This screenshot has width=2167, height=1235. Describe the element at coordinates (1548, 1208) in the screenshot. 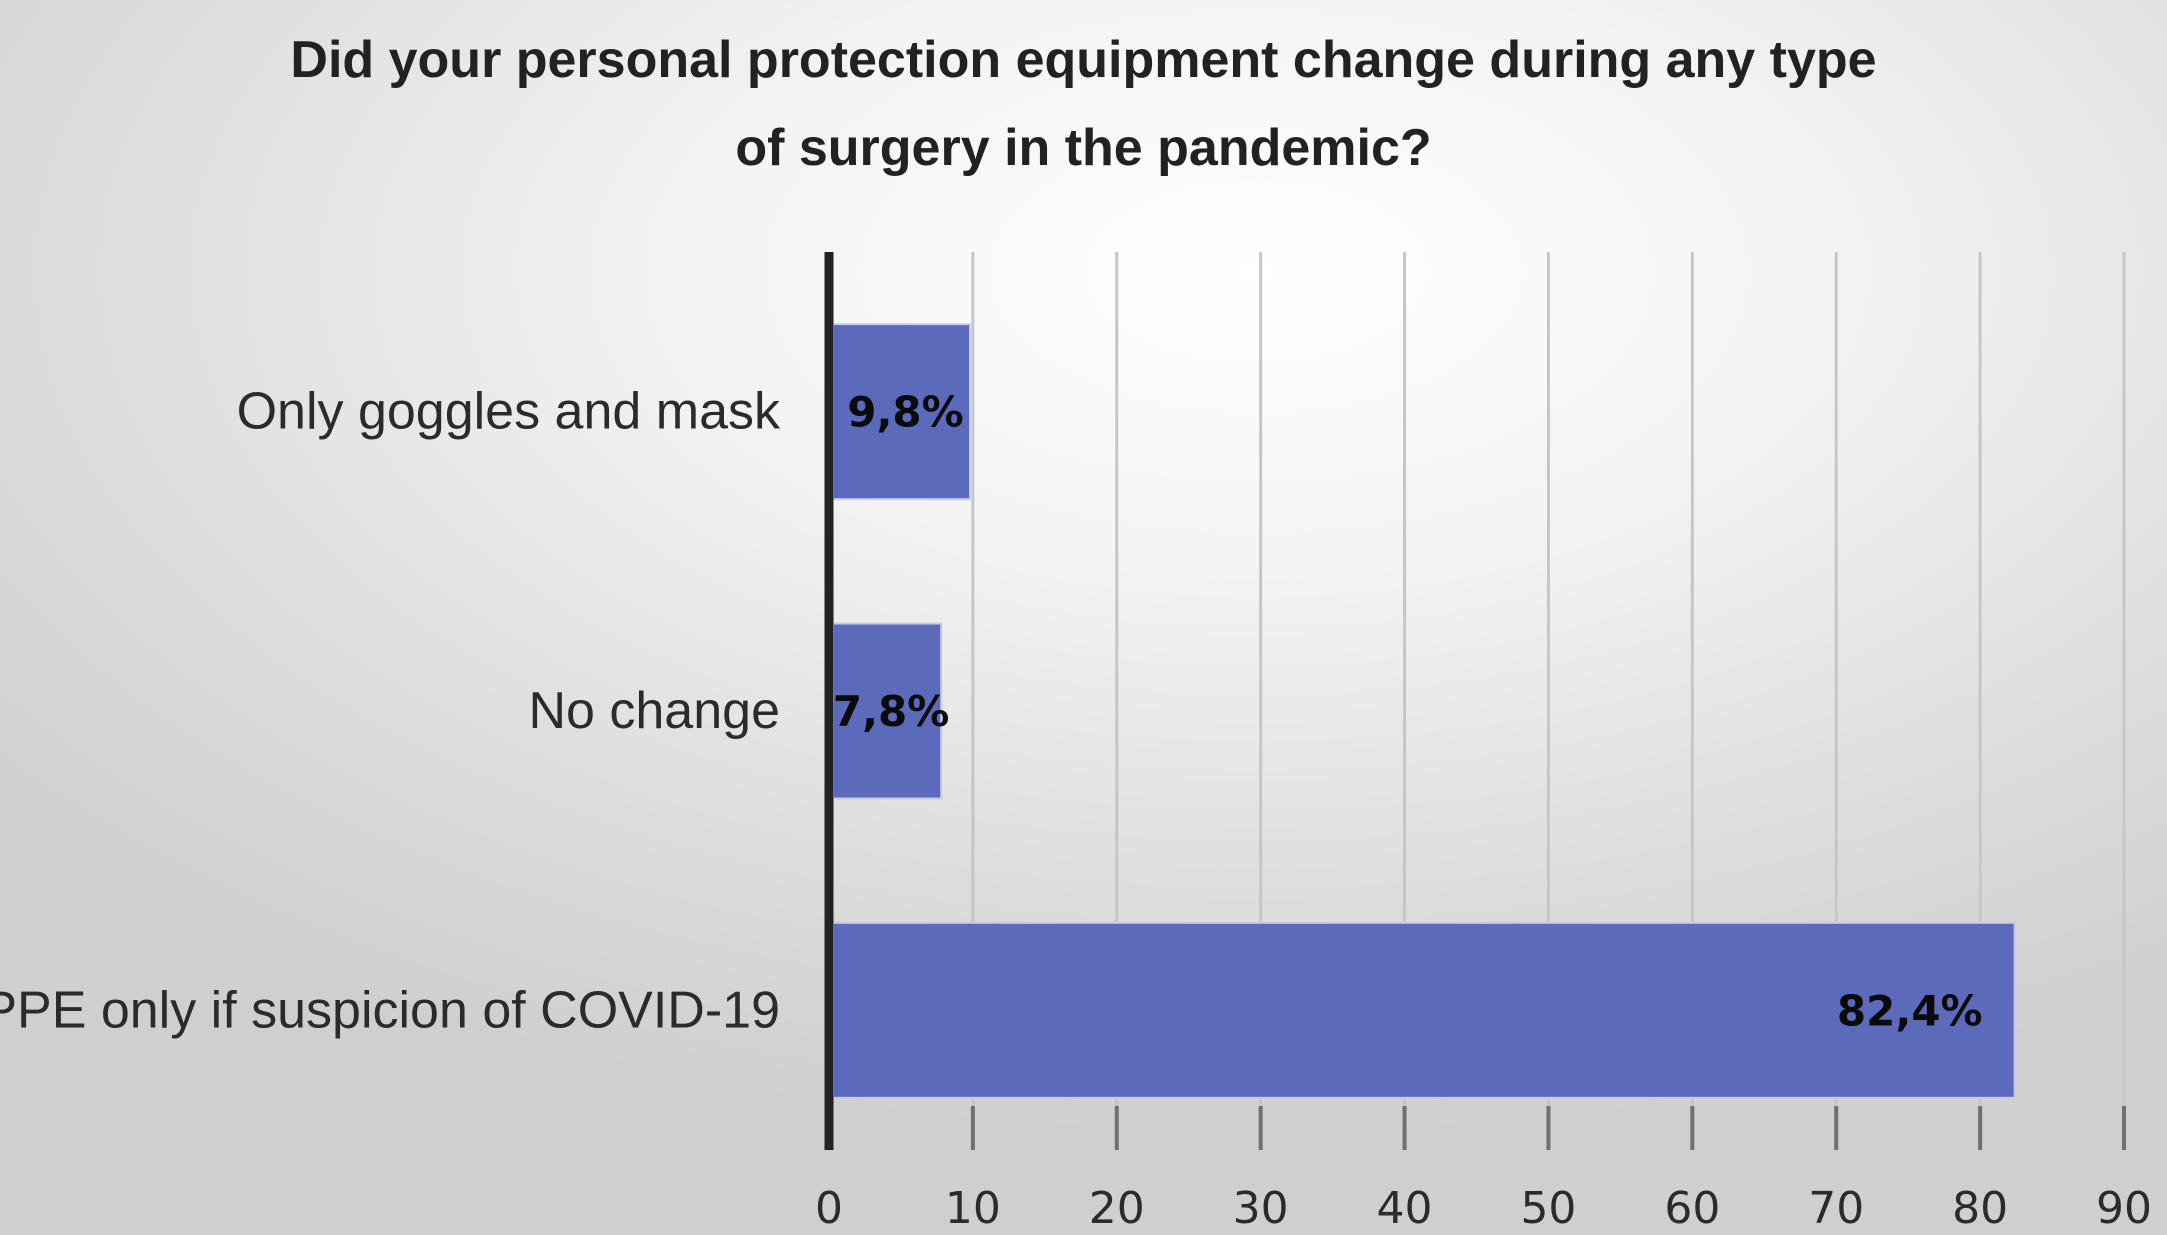

I see `x-tick-label-50: 50` at that location.